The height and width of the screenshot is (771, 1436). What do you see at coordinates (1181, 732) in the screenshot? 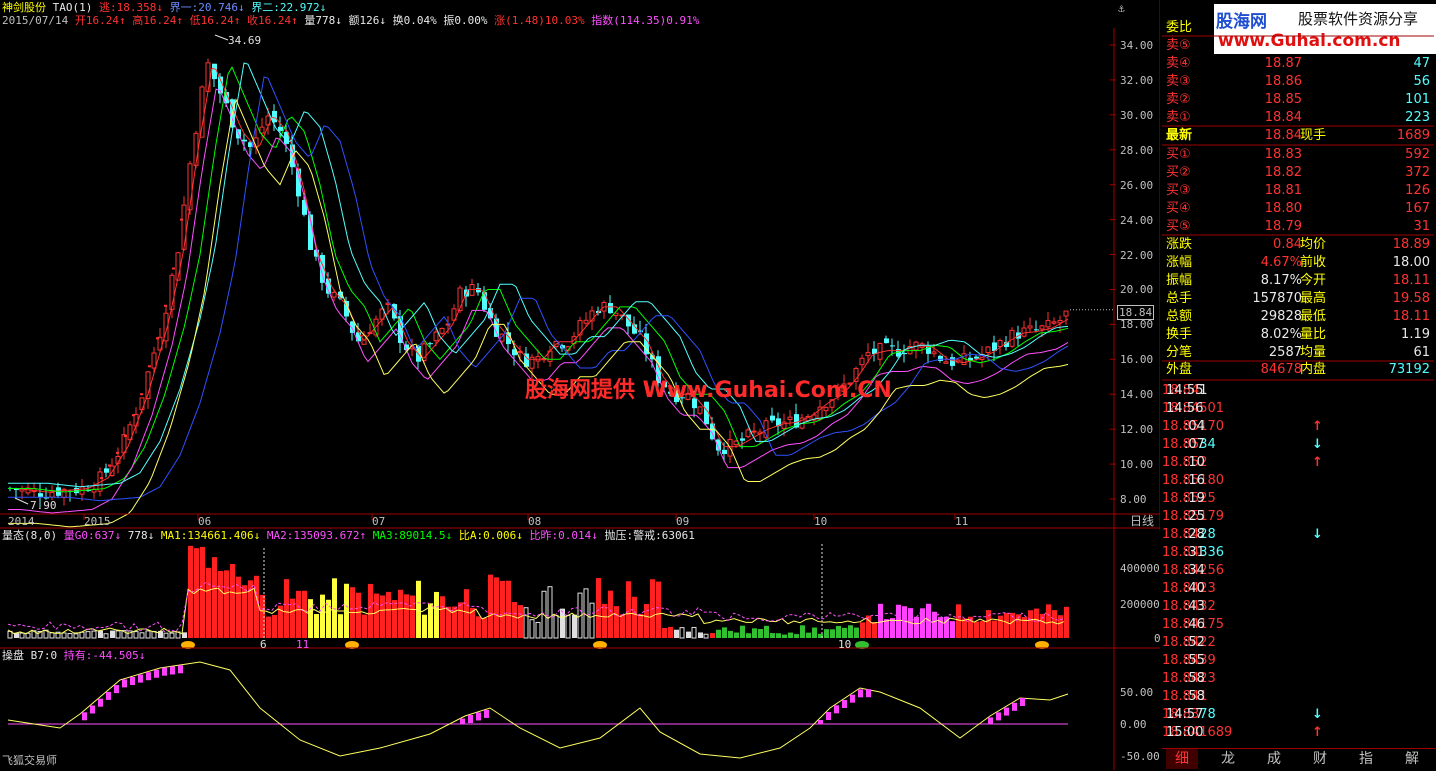
I see `tick-price: 18.84` at bounding box center [1181, 732].